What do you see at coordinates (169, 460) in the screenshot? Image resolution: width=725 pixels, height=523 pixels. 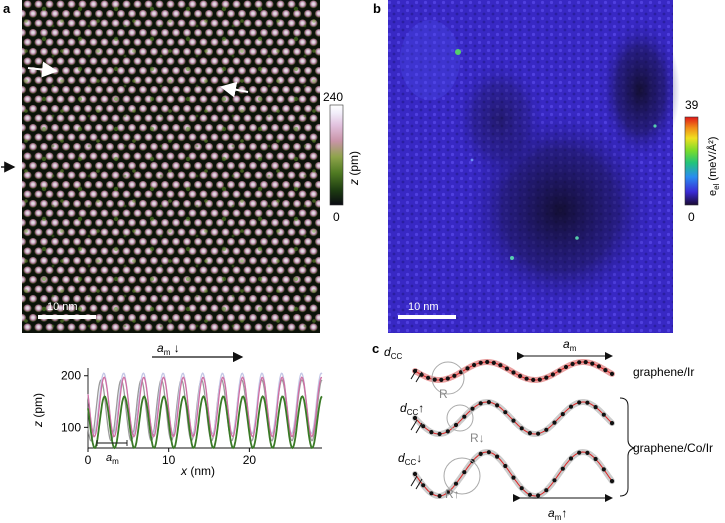 I see `x-tick-label: 10` at bounding box center [169, 460].